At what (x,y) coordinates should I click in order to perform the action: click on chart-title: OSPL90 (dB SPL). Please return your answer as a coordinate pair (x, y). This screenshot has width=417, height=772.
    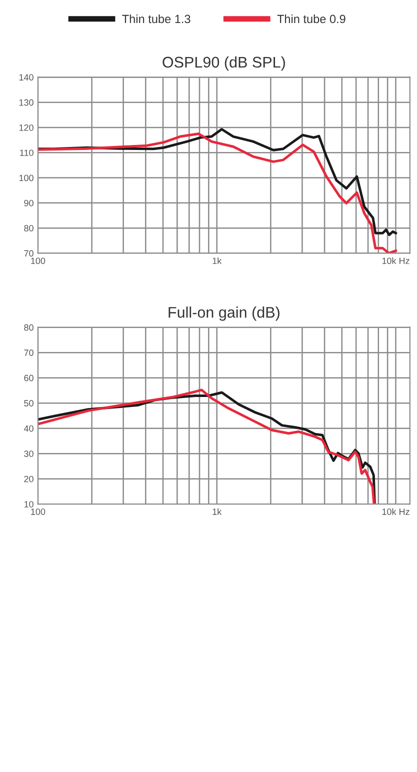
    Looking at the image, I should click on (223, 63).